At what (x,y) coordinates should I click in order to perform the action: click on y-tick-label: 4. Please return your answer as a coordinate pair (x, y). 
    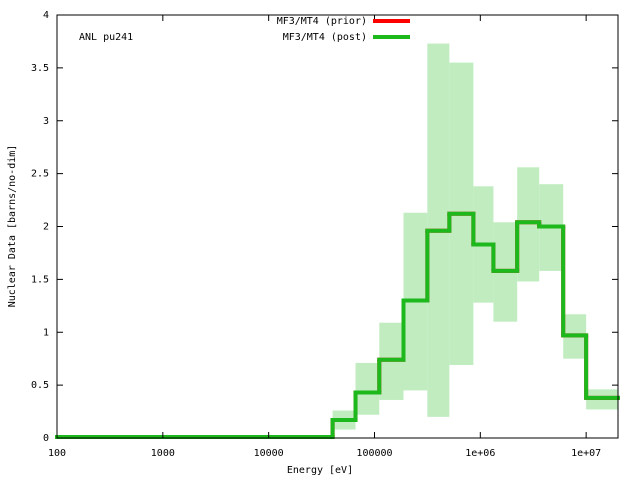
    Looking at the image, I should click on (46, 15).